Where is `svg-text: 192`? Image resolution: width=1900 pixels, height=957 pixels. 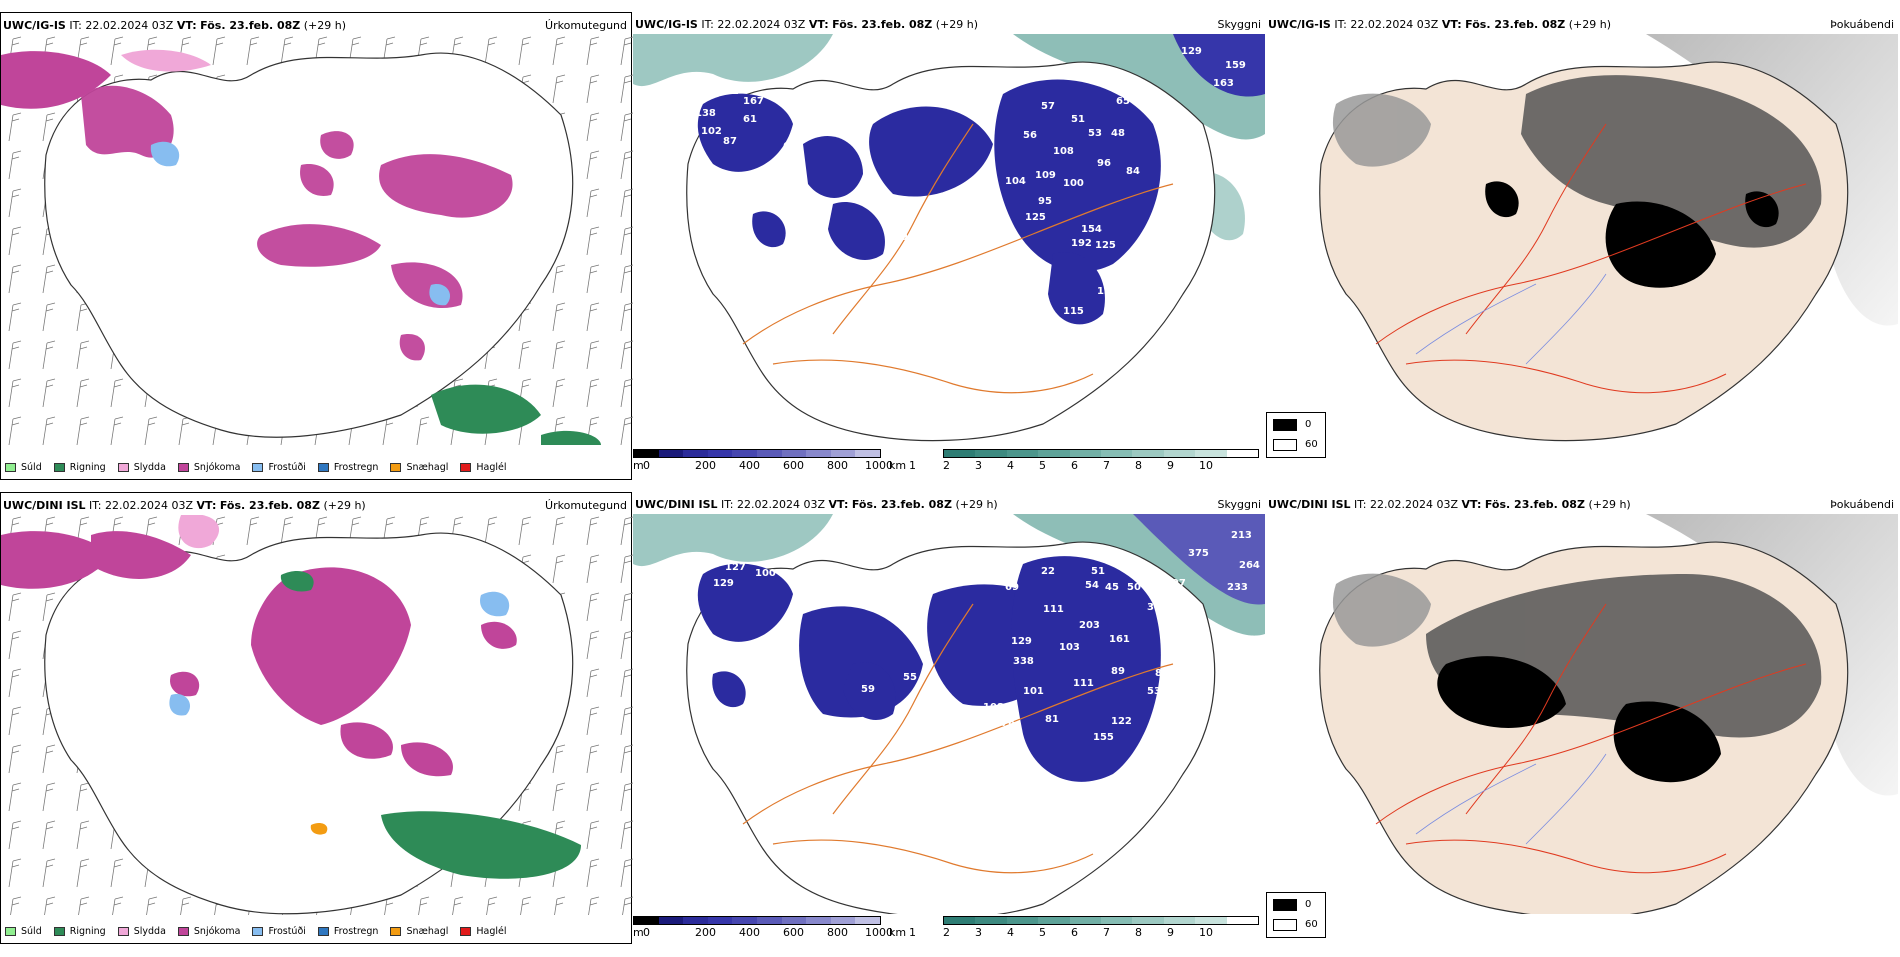 svg-text: 192 is located at coordinates (1081, 243).